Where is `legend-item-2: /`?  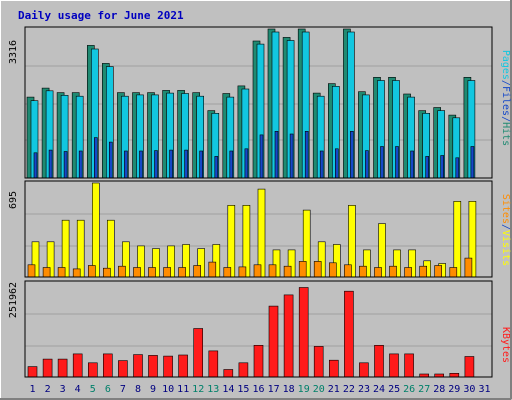 legend-item-2: / is located at coordinates (505, 227).